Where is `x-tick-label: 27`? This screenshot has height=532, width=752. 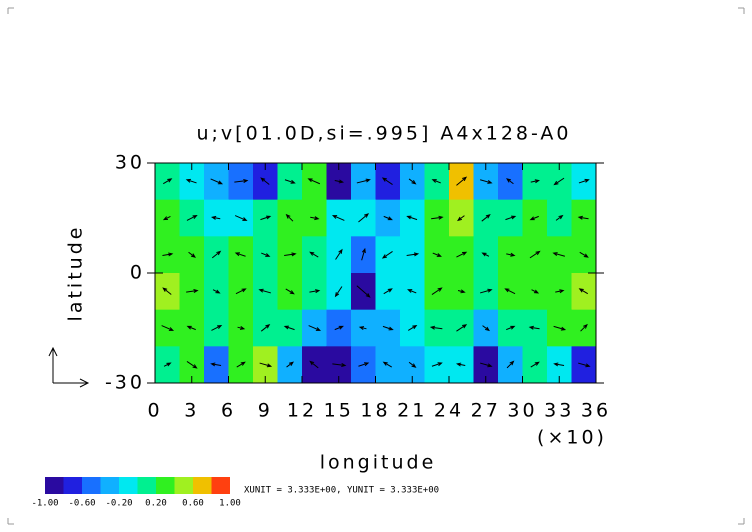 x-tick-label: 27 is located at coordinates (486, 411).